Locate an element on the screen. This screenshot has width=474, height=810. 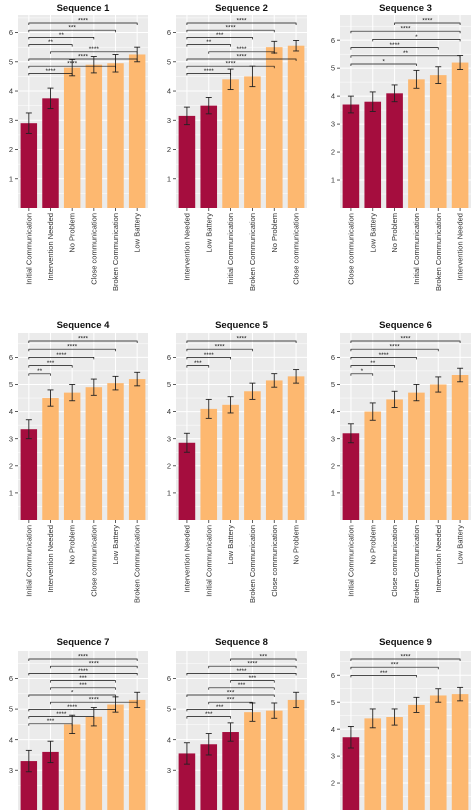
chart-title: Sequence 3 is located at coordinates (405, 8).